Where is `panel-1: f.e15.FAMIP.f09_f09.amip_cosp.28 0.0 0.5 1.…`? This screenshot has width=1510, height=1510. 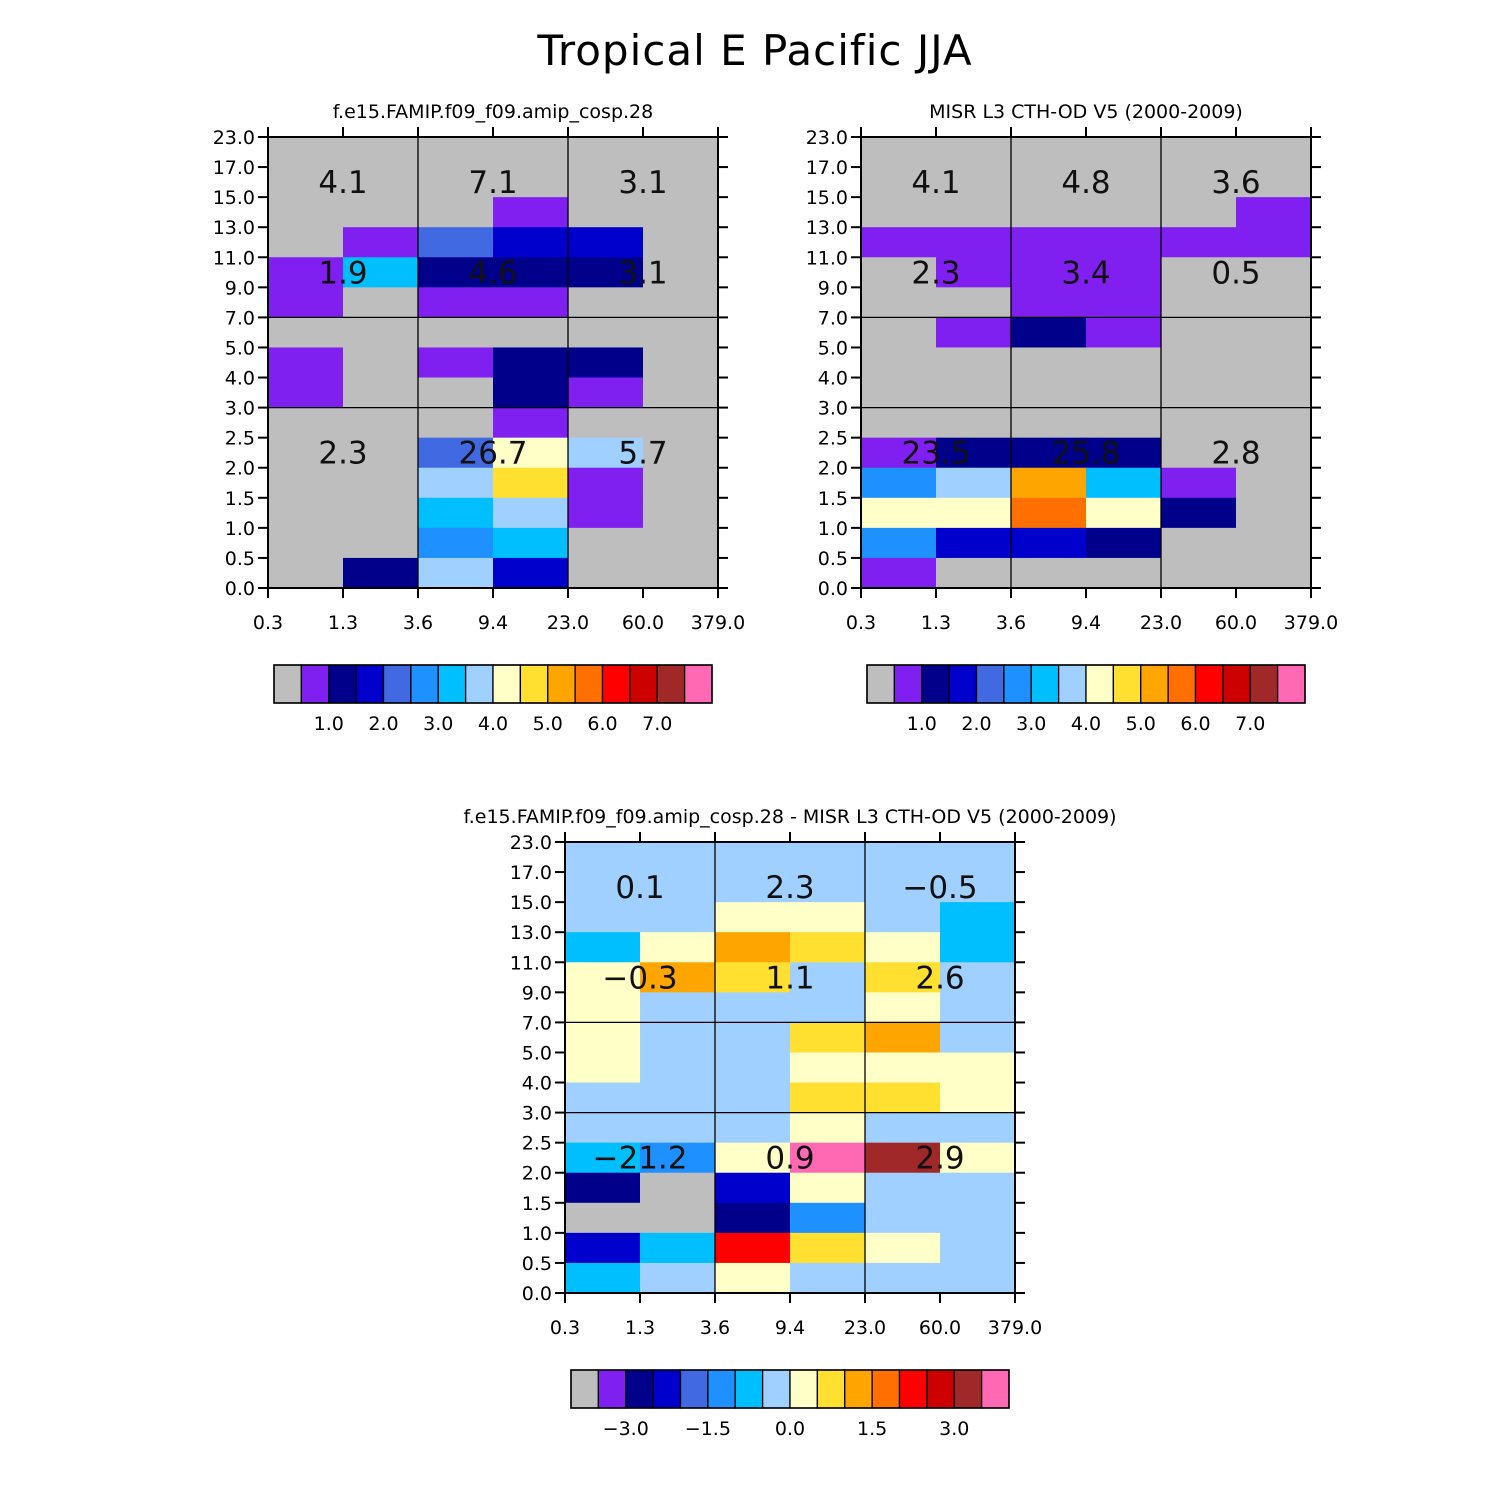
panel-1: f.e15.FAMIP.f09_f09.amip_cosp.28 0.0 0.5 1.… is located at coordinates (479, 418).